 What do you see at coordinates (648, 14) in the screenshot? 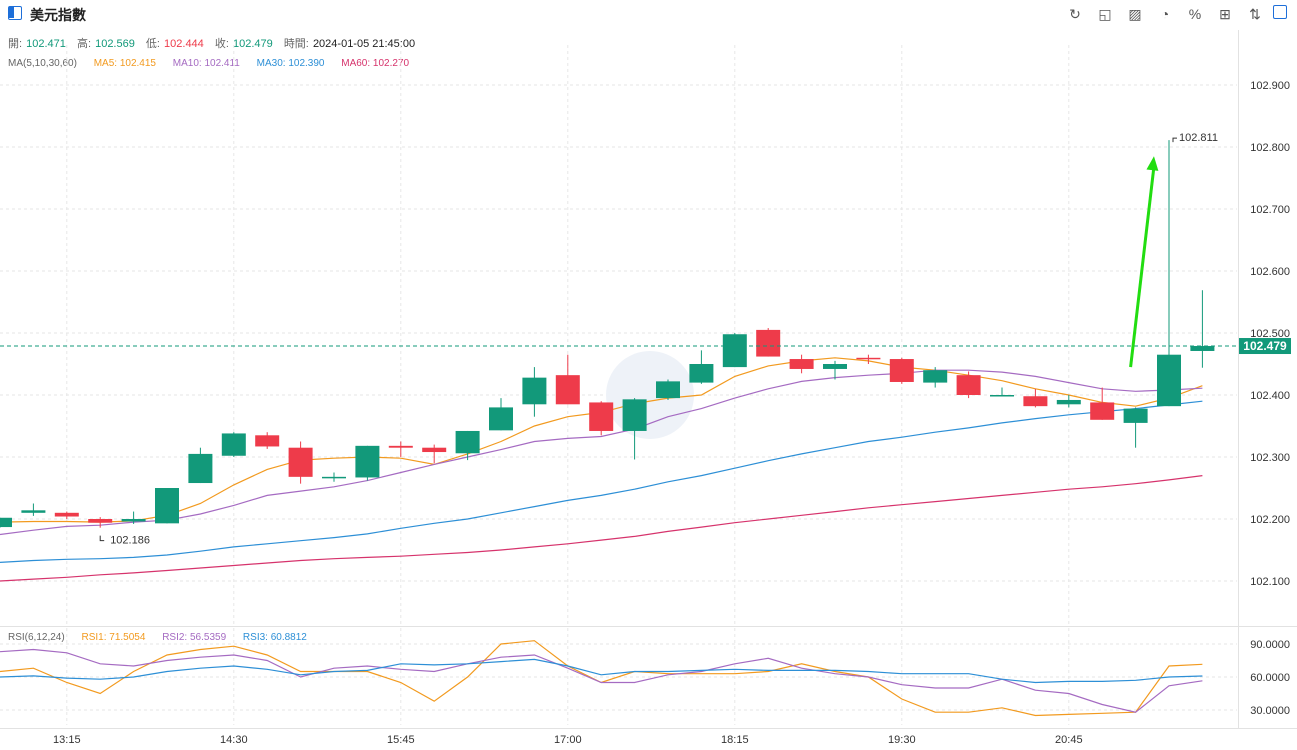
I see `top-bar: 美元指數 ↻ ◱ ▨ ◔ % ⊞ ⇅` at bounding box center [648, 14].